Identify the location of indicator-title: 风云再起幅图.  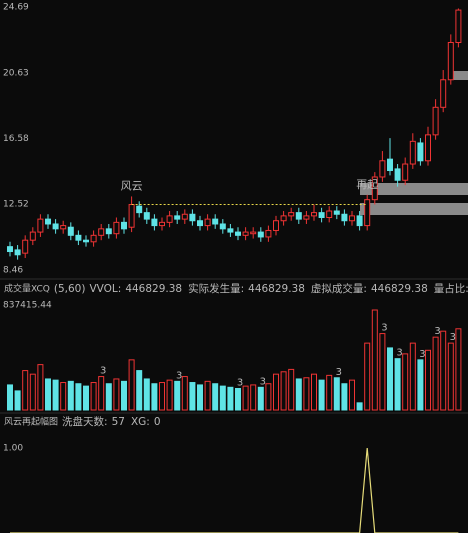
(31, 422).